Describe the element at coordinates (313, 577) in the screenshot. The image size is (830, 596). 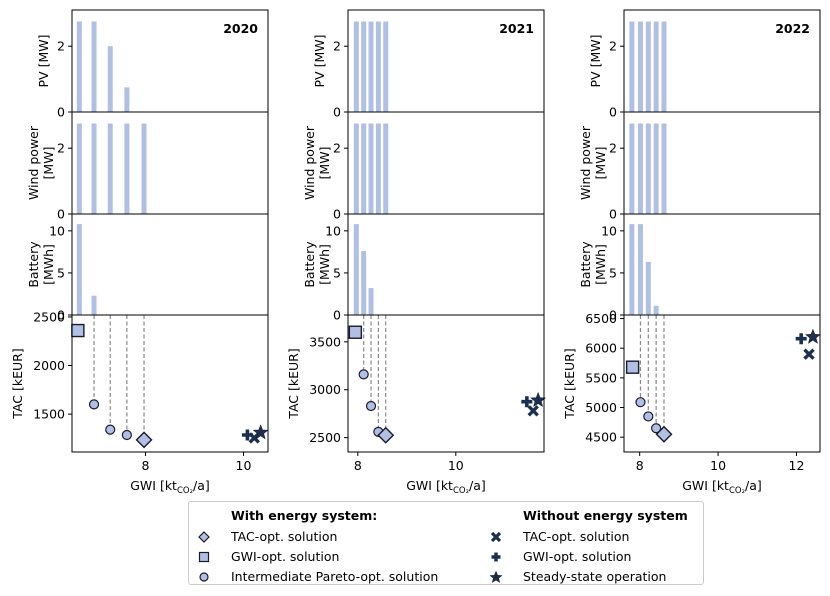
I see `legend-item: Intermediate Pareto-opt. solution` at that location.